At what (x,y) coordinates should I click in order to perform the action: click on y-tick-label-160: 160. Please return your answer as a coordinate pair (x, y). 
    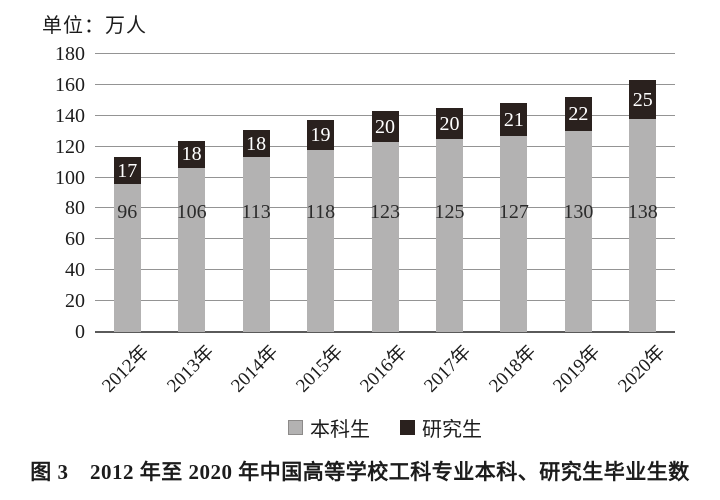
    Looking at the image, I should click on (70, 84).